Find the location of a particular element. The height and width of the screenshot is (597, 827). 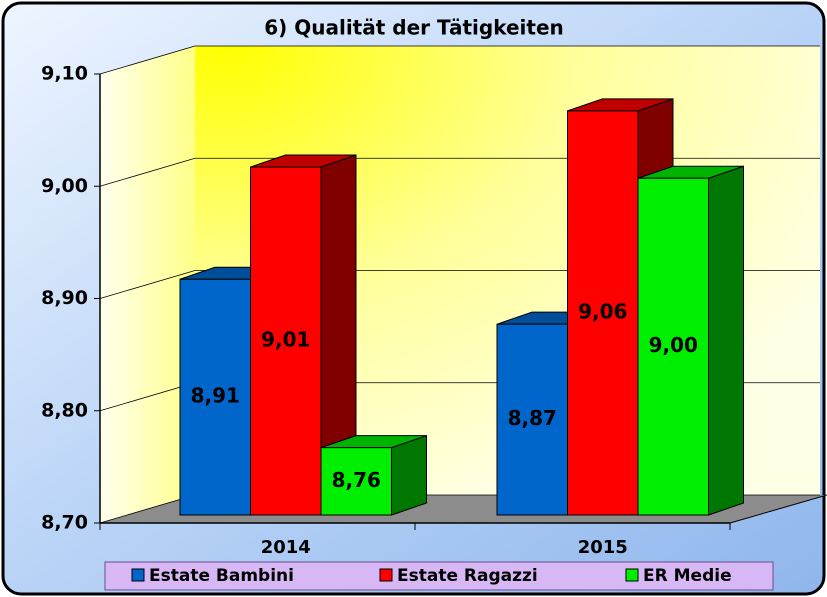

value-label: 8,76 is located at coordinates (356, 480).